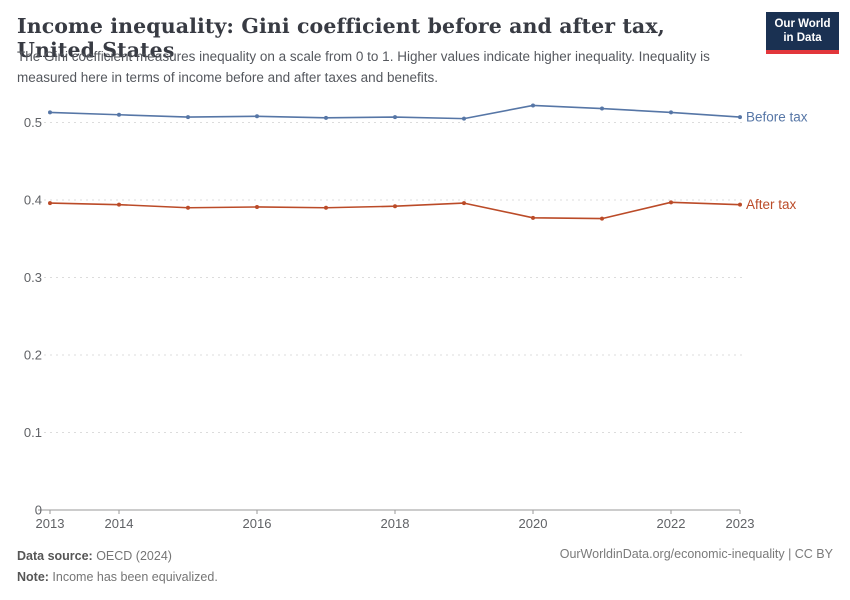  Describe the element at coordinates (33, 277) in the screenshot. I see `y-tick-label: 0.3` at that location.